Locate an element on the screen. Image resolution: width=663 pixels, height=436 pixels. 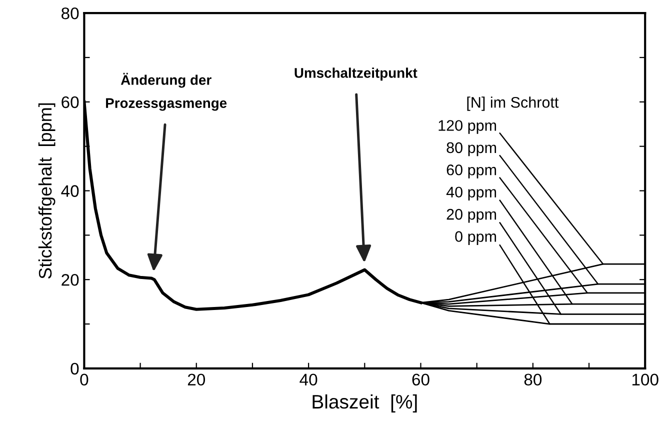
y-axis-title: Stickstoffgehalt [ppm] is located at coordinates (47, 191).